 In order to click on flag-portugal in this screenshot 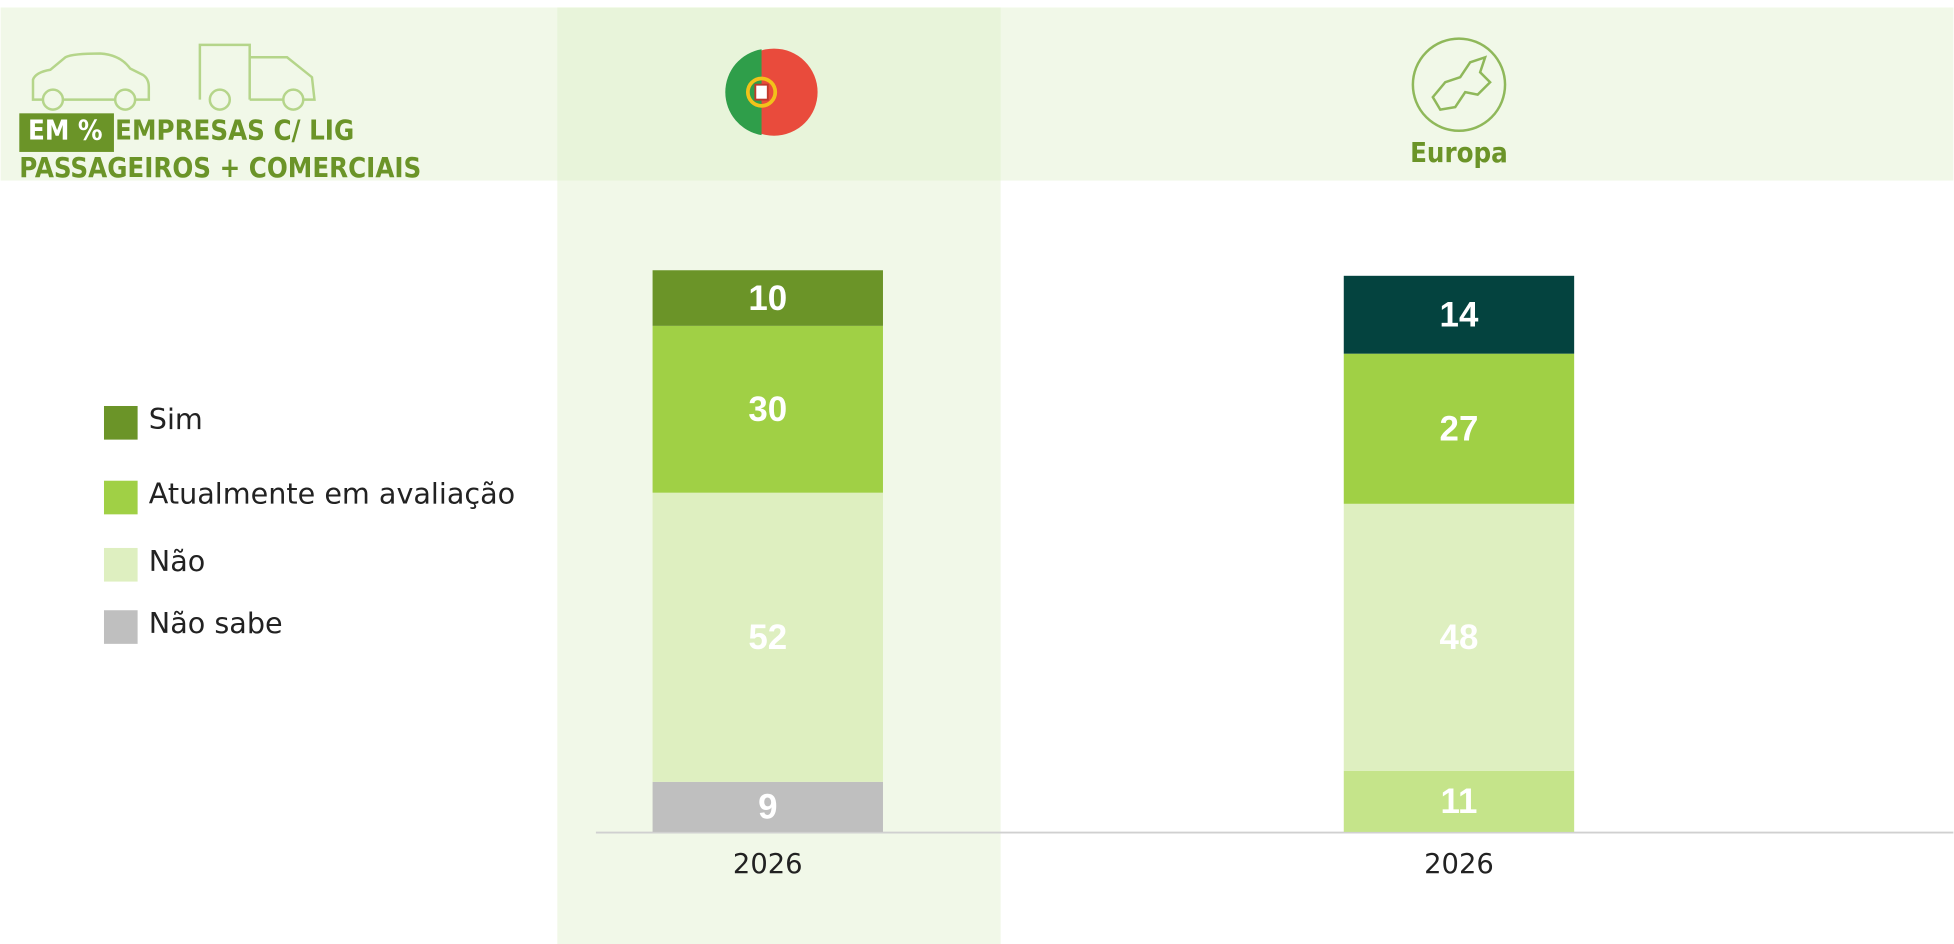, I will do `click(771, 92)`.